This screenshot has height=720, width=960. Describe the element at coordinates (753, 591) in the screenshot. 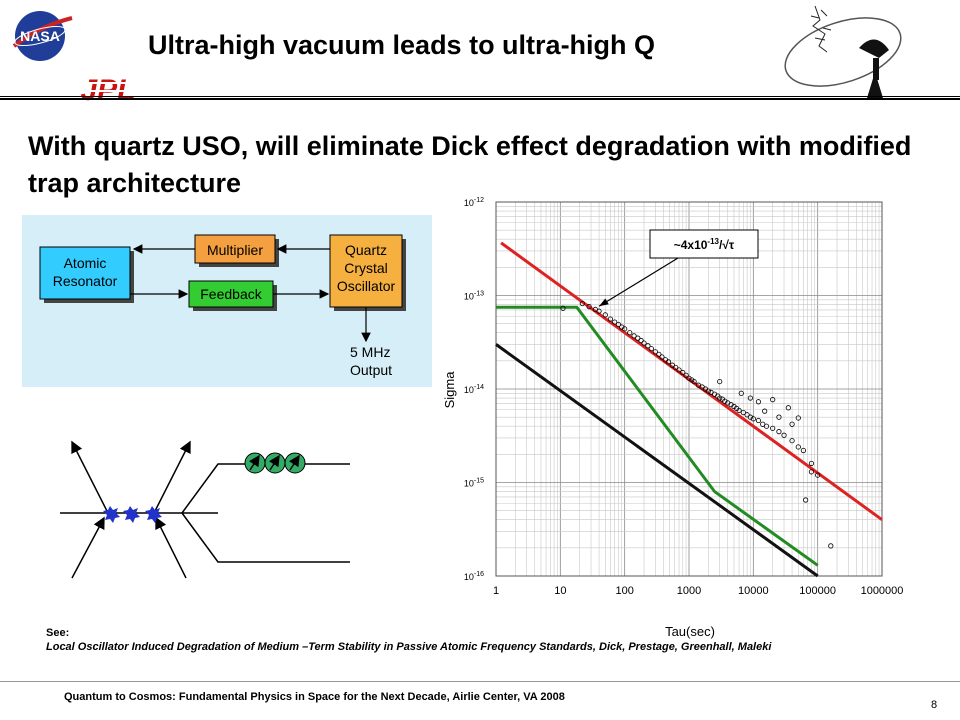

I see `x-tick-label: 10000` at that location.